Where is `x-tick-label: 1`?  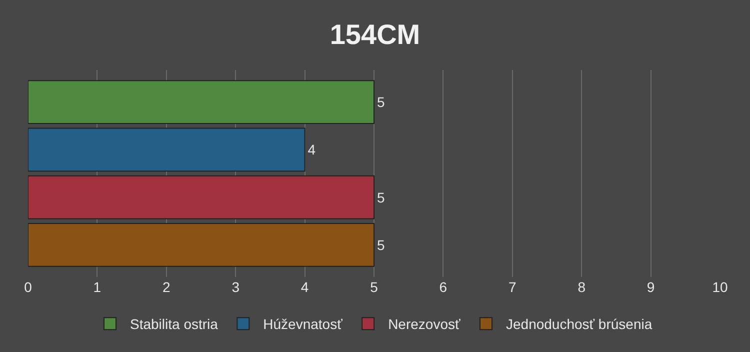
x-tick-label: 1 is located at coordinates (97, 287).